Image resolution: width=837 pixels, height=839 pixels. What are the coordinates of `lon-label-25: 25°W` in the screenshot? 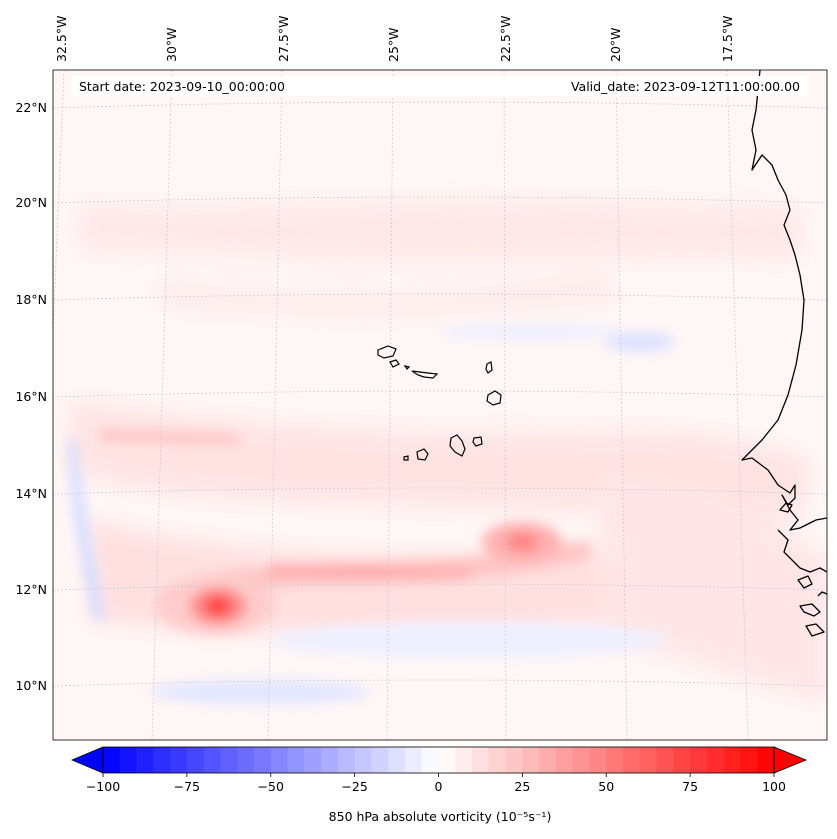 It's located at (393, 44).